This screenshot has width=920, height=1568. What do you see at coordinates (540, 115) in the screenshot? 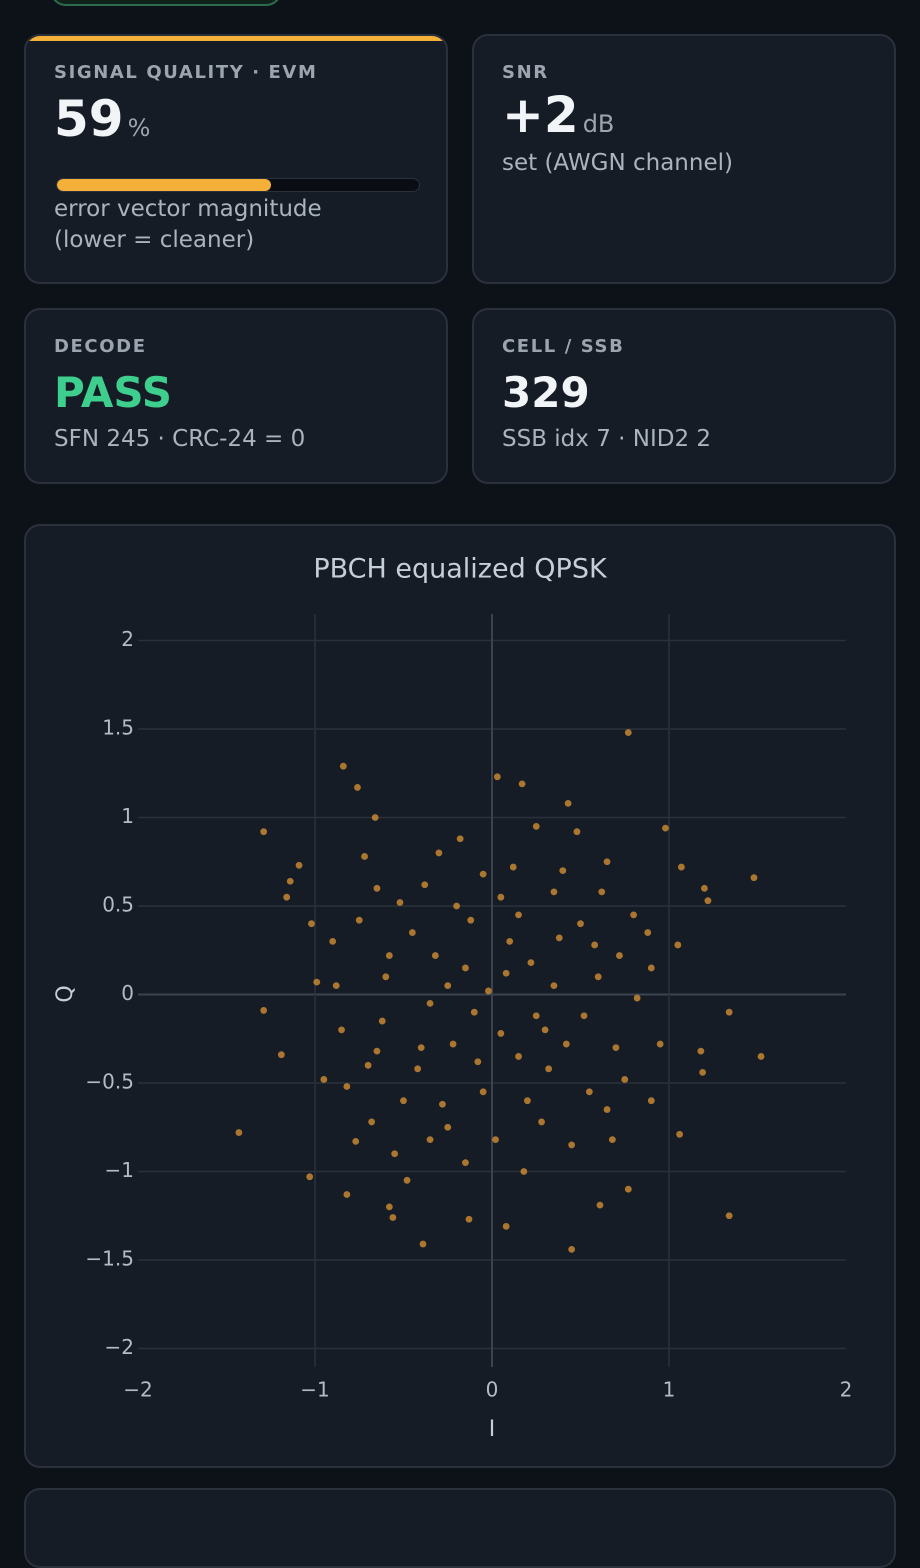
I see `card-value: +2` at bounding box center [540, 115].